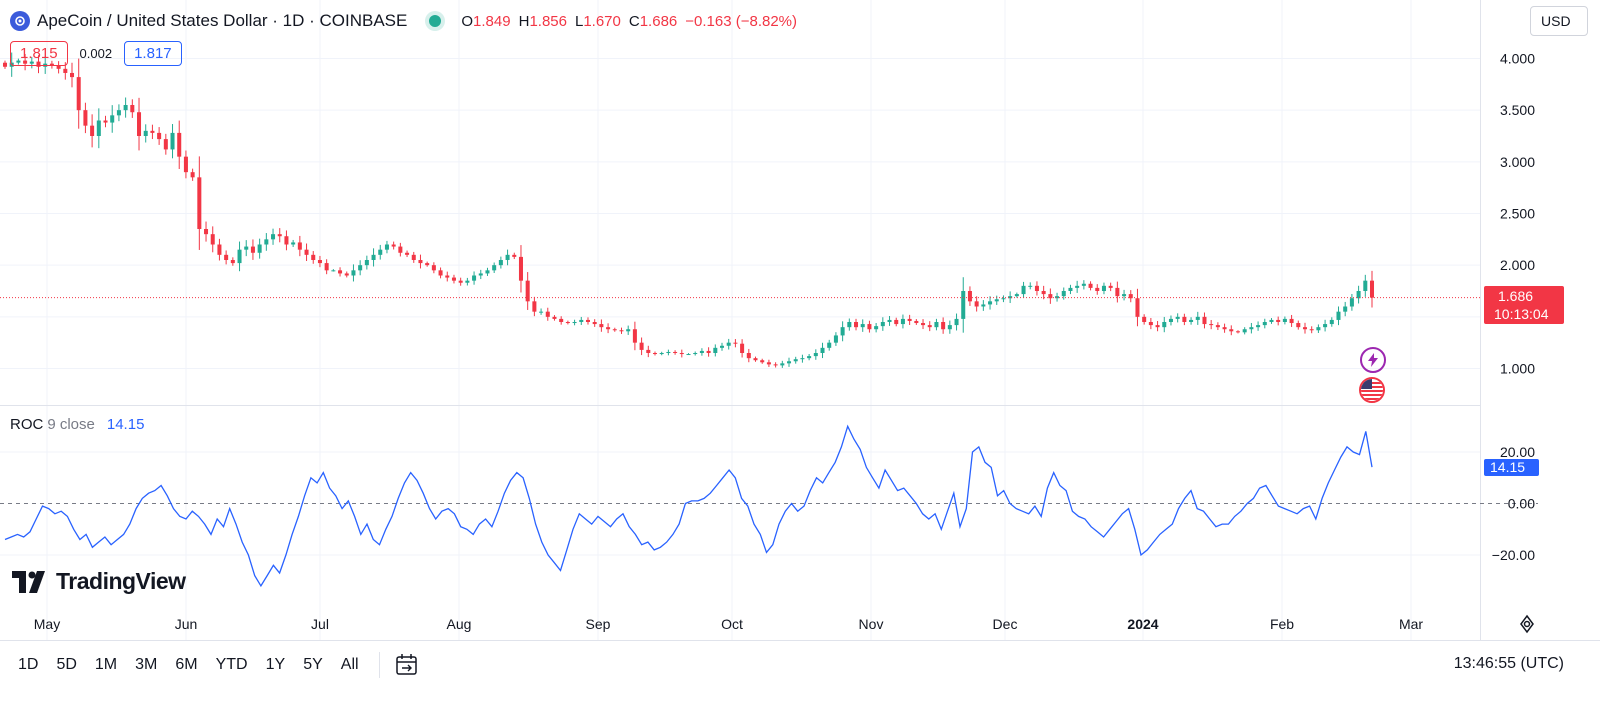  What do you see at coordinates (1508, 663) in the screenshot?
I see `utc-clock: 13:46:55 (UTC)` at bounding box center [1508, 663].